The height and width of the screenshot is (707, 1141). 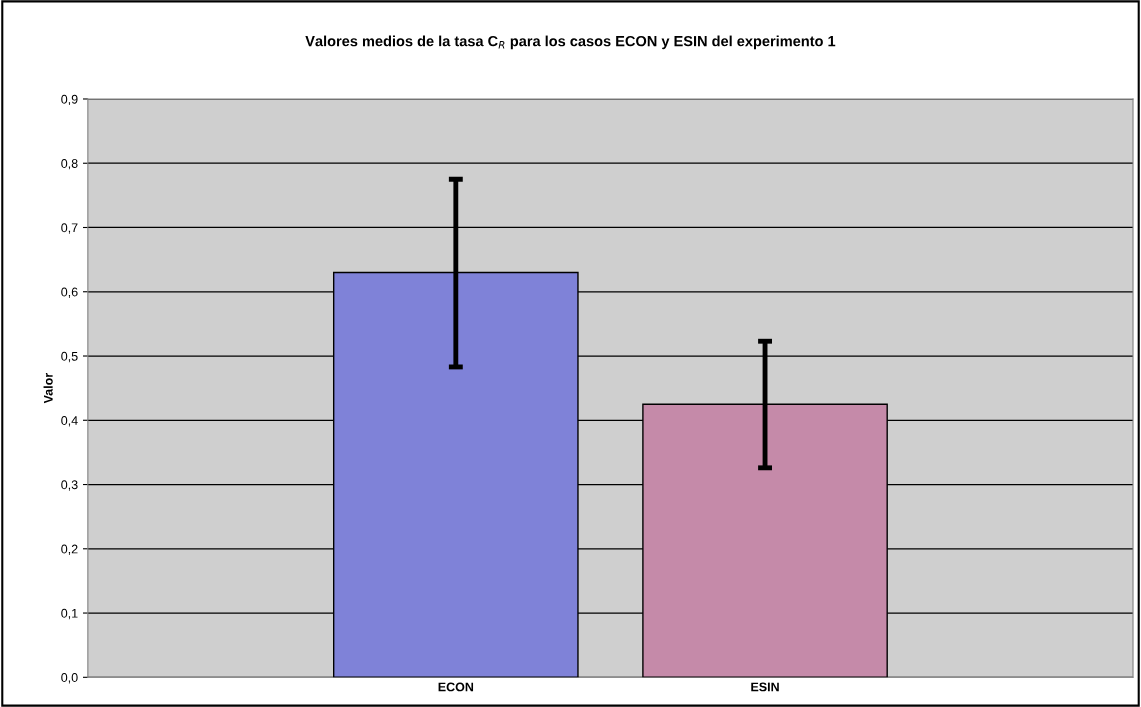 I want to click on x-tick-label: ECON, so click(x=456, y=687).